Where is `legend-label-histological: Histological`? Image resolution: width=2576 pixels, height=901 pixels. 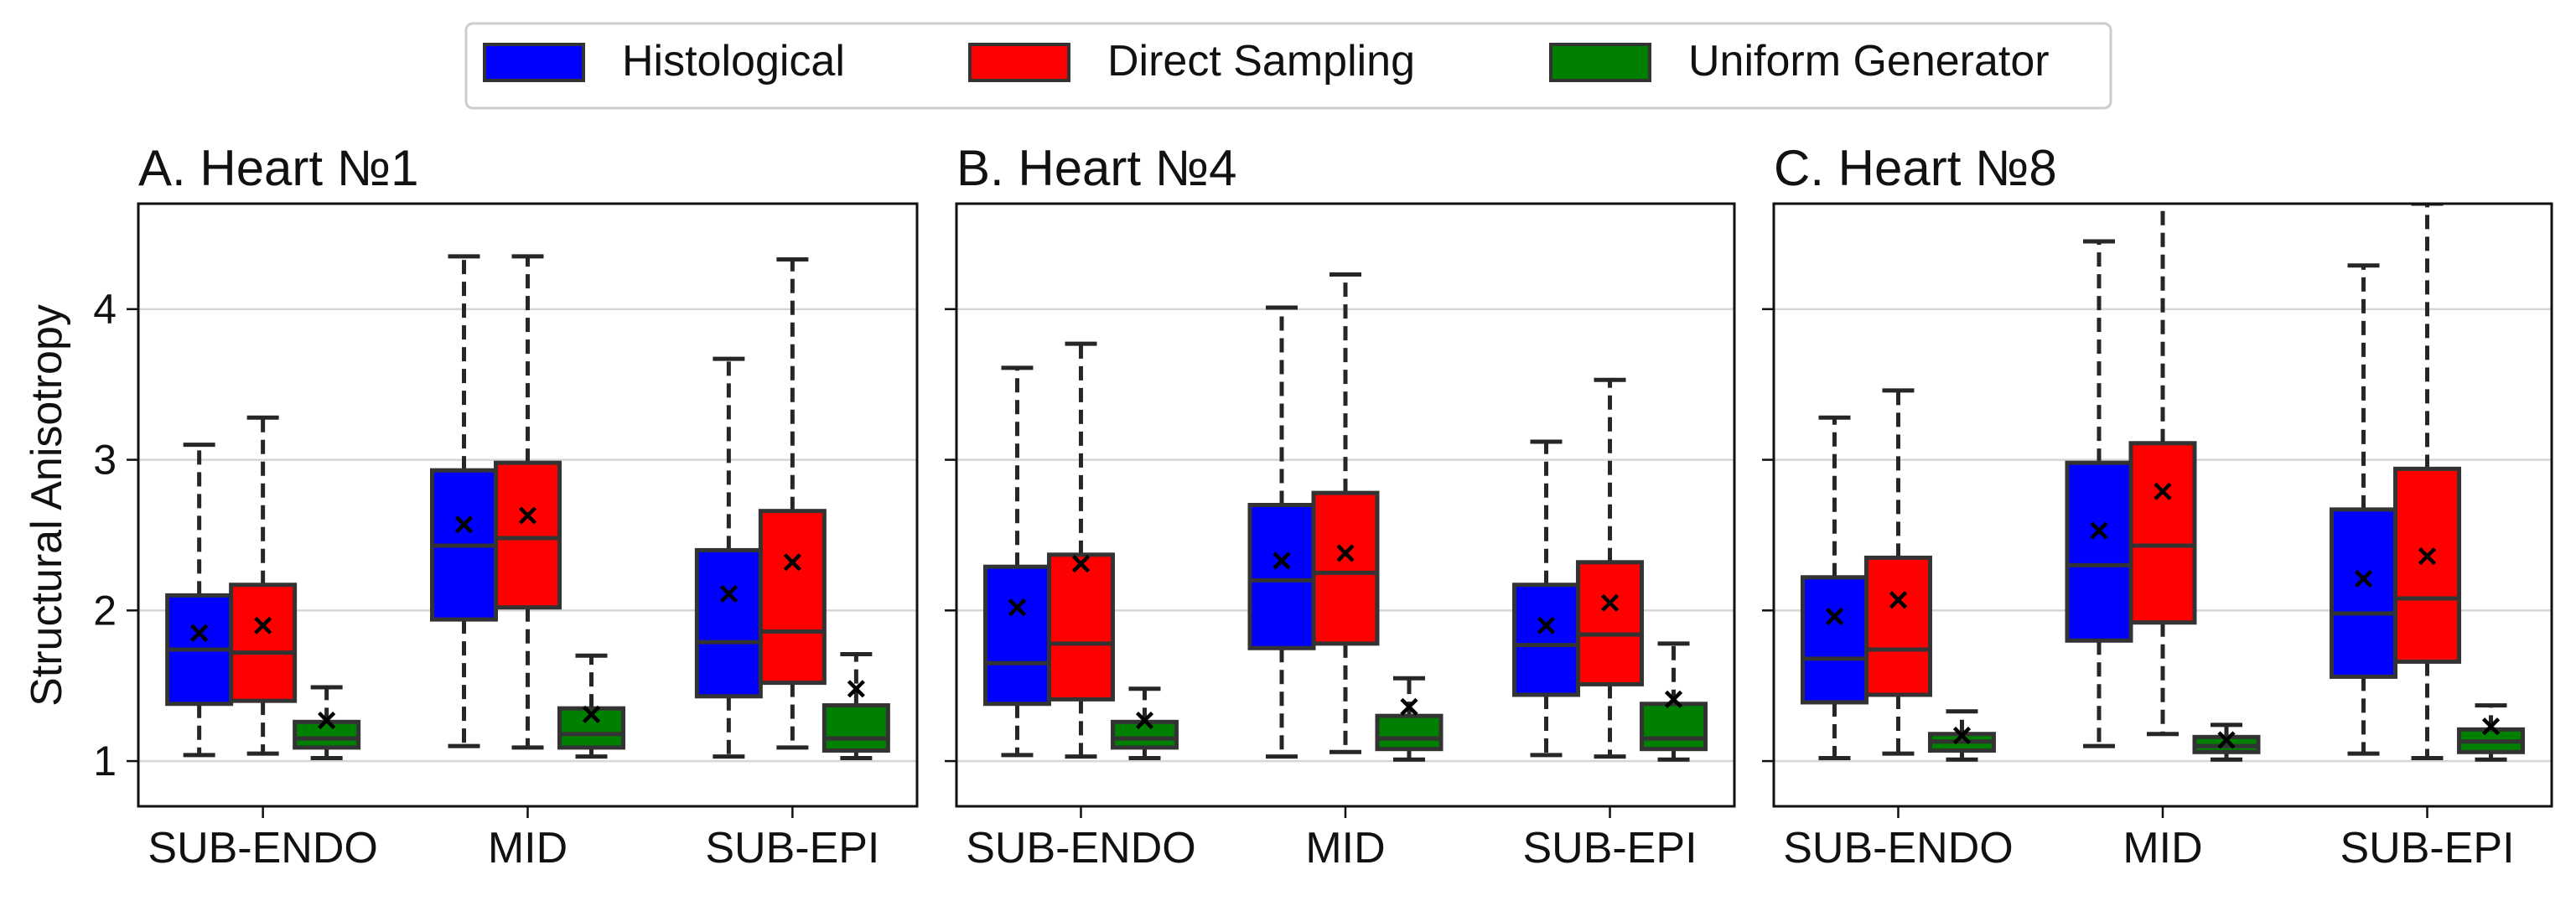
legend-label-histological: Histological is located at coordinates (733, 61).